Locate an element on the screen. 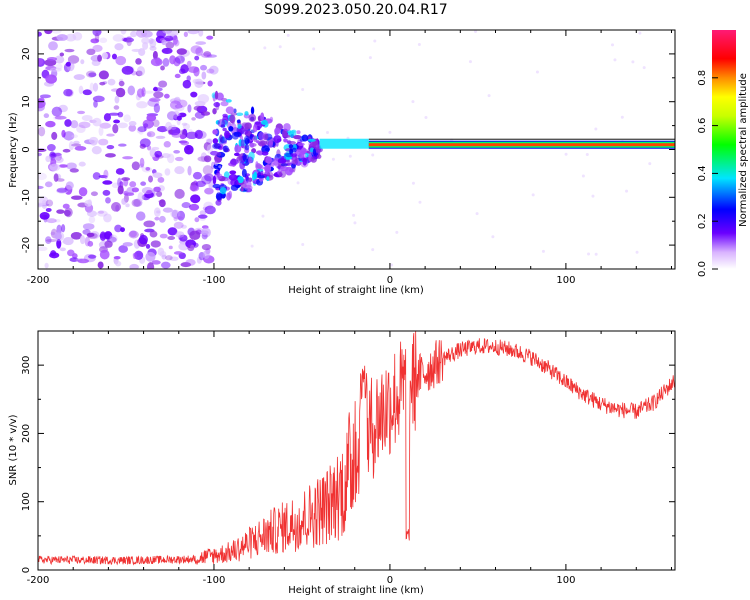 This screenshot has width=750, height=600. spectrogram-x-tick-label: -100 is located at coordinates (214, 280).